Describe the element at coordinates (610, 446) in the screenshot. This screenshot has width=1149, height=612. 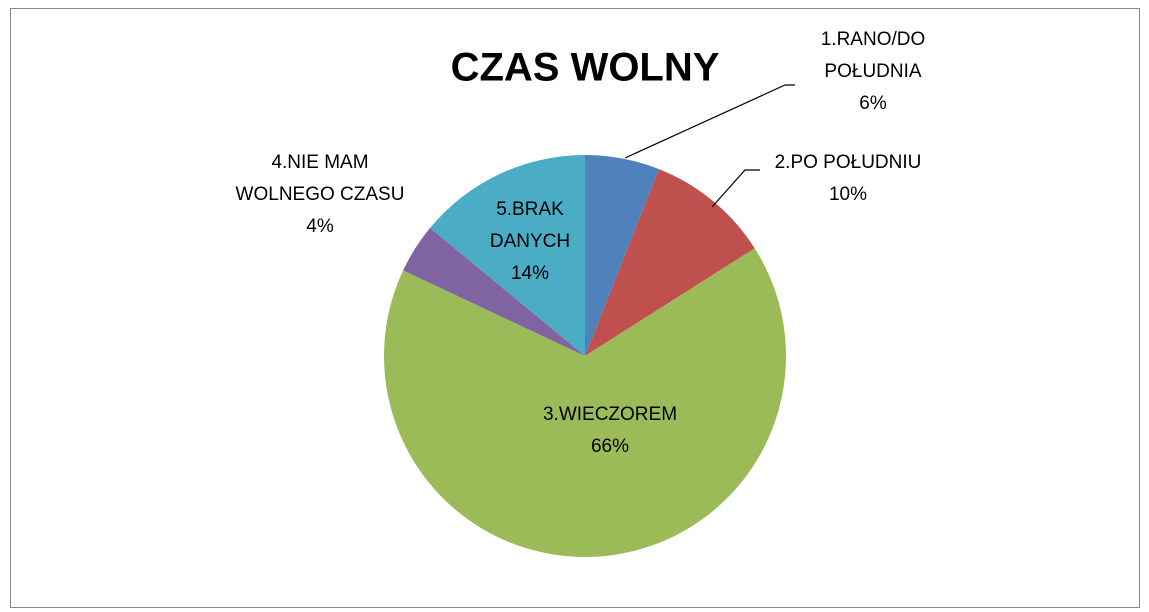
I see `data-label-value: 66%` at that location.